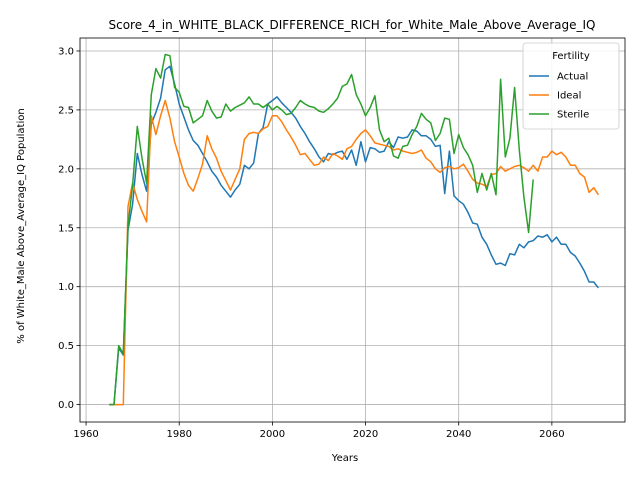 This screenshot has height=480, width=640. I want to click on y-tick-label: 3.0, so click(66, 51).